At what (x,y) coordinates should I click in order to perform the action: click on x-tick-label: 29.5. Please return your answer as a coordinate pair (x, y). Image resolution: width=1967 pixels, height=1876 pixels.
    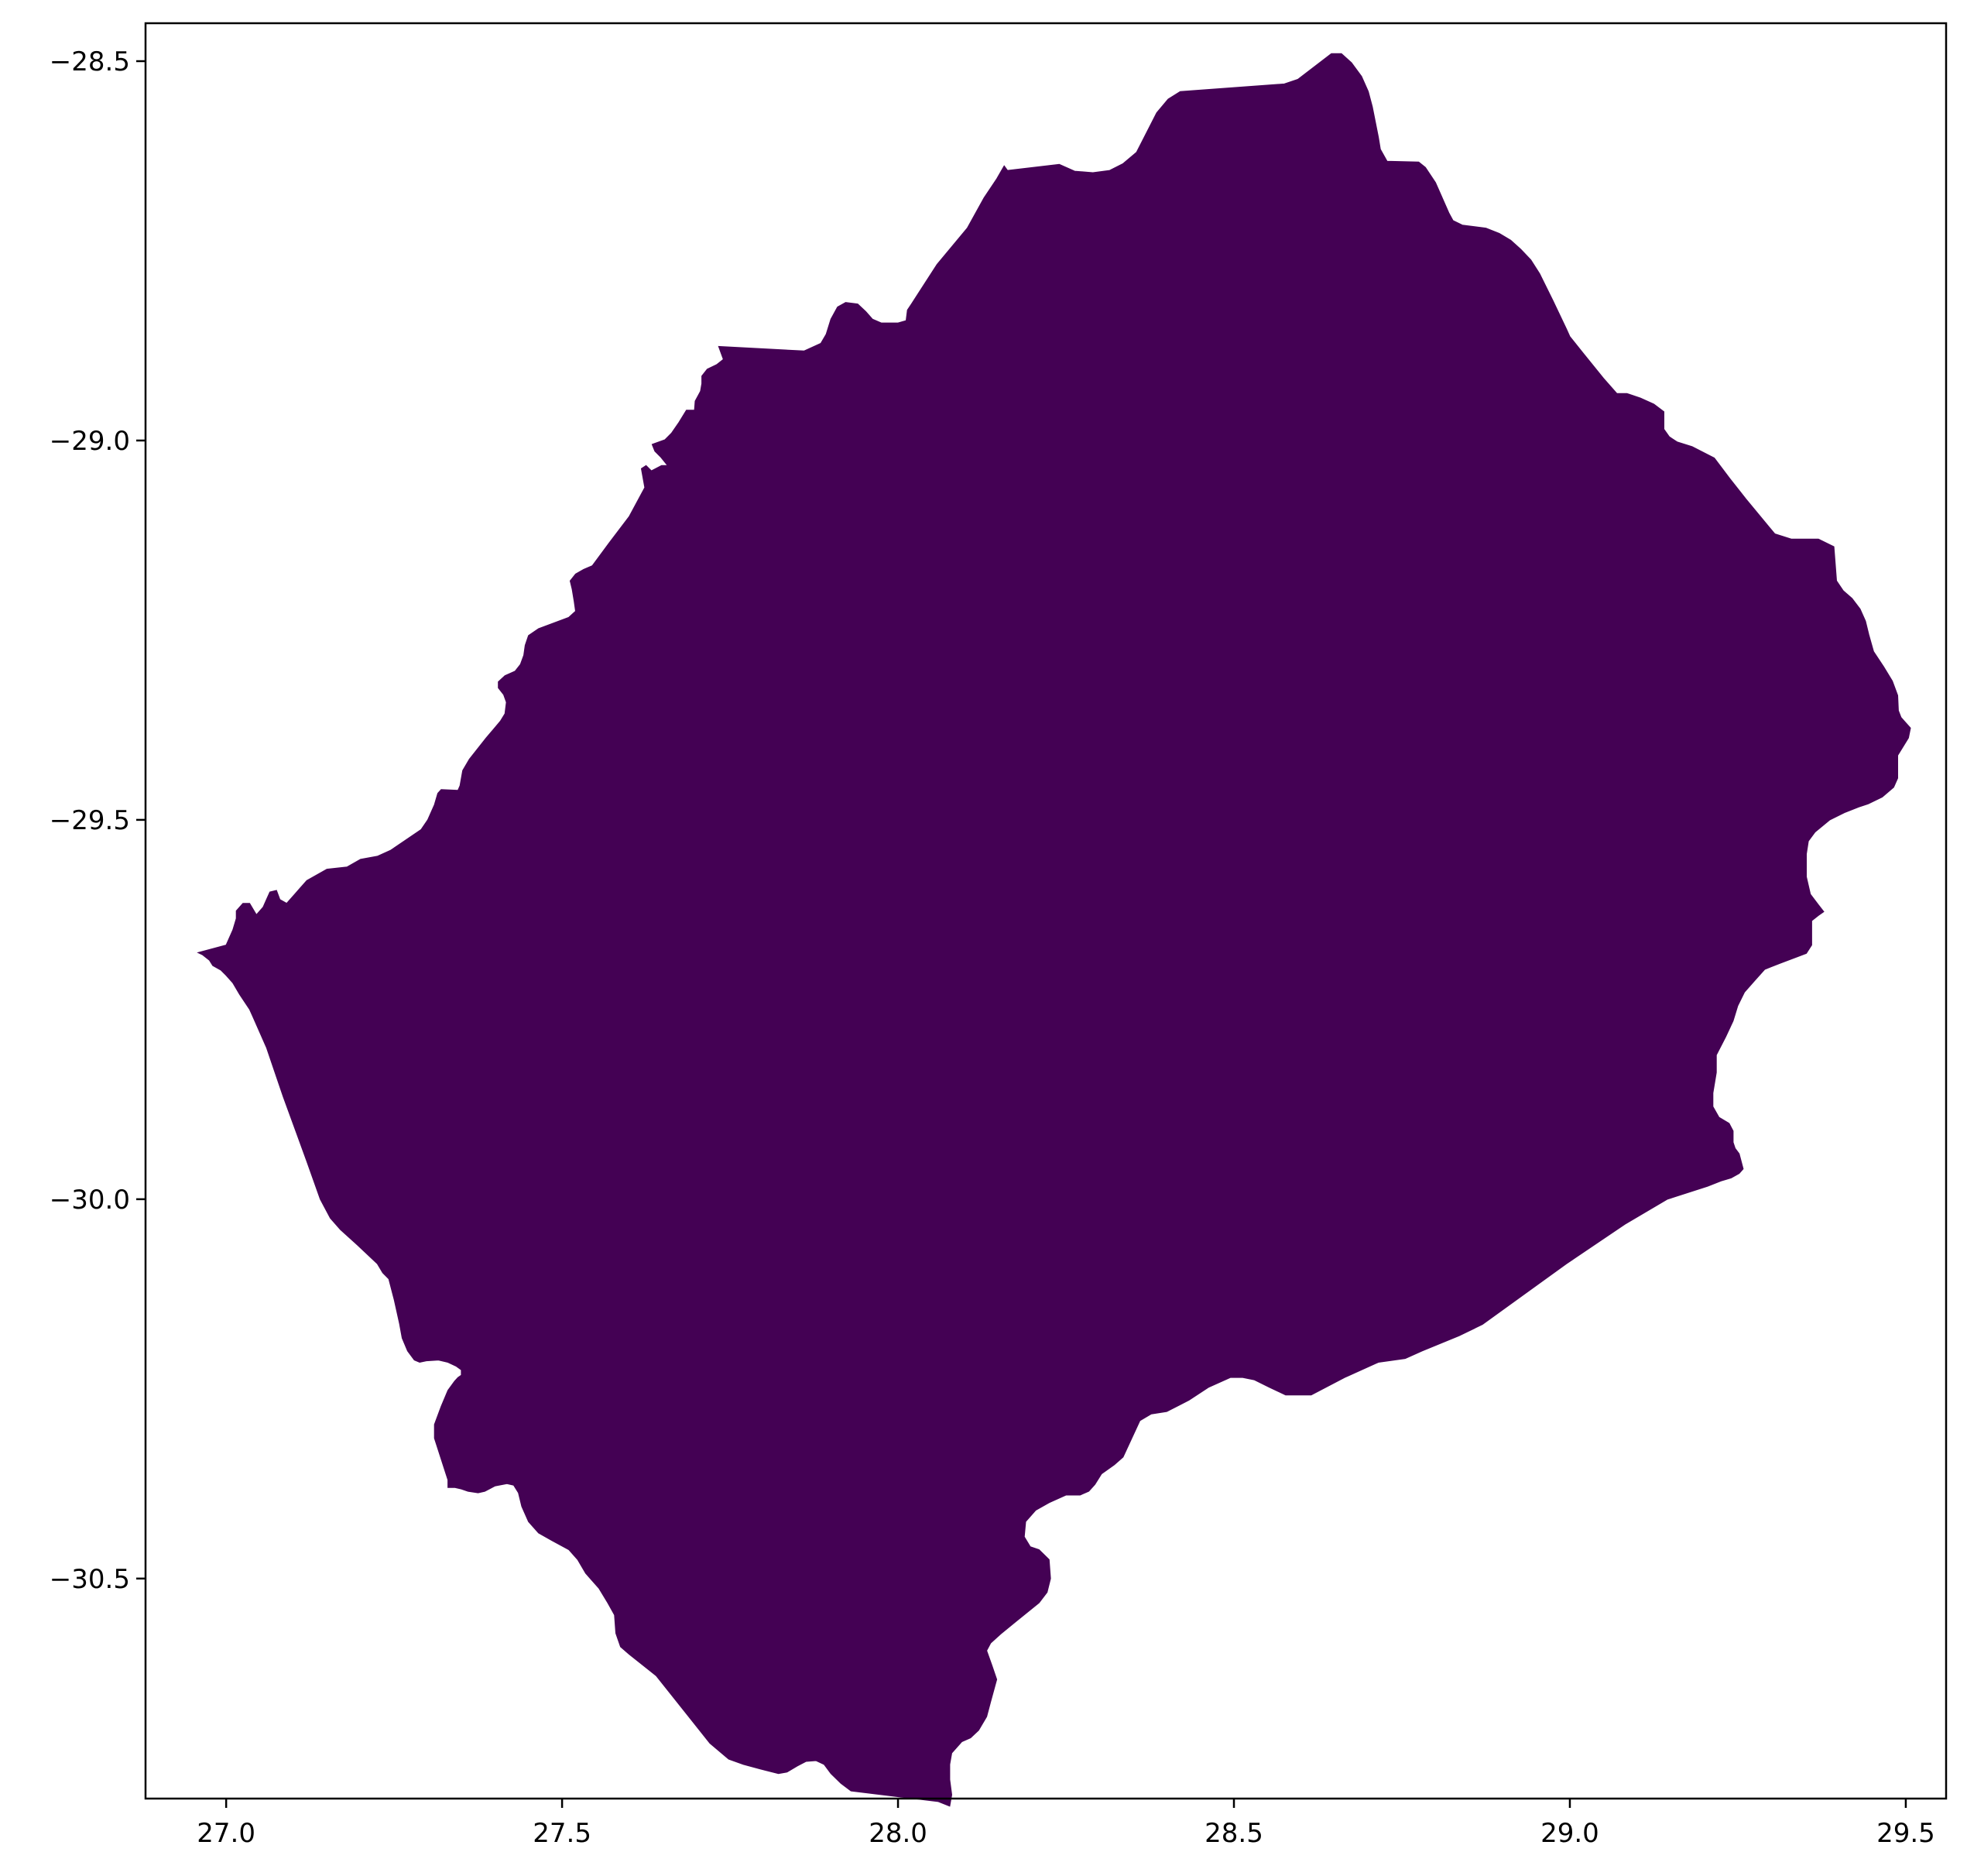
    Looking at the image, I should click on (1905, 1834).